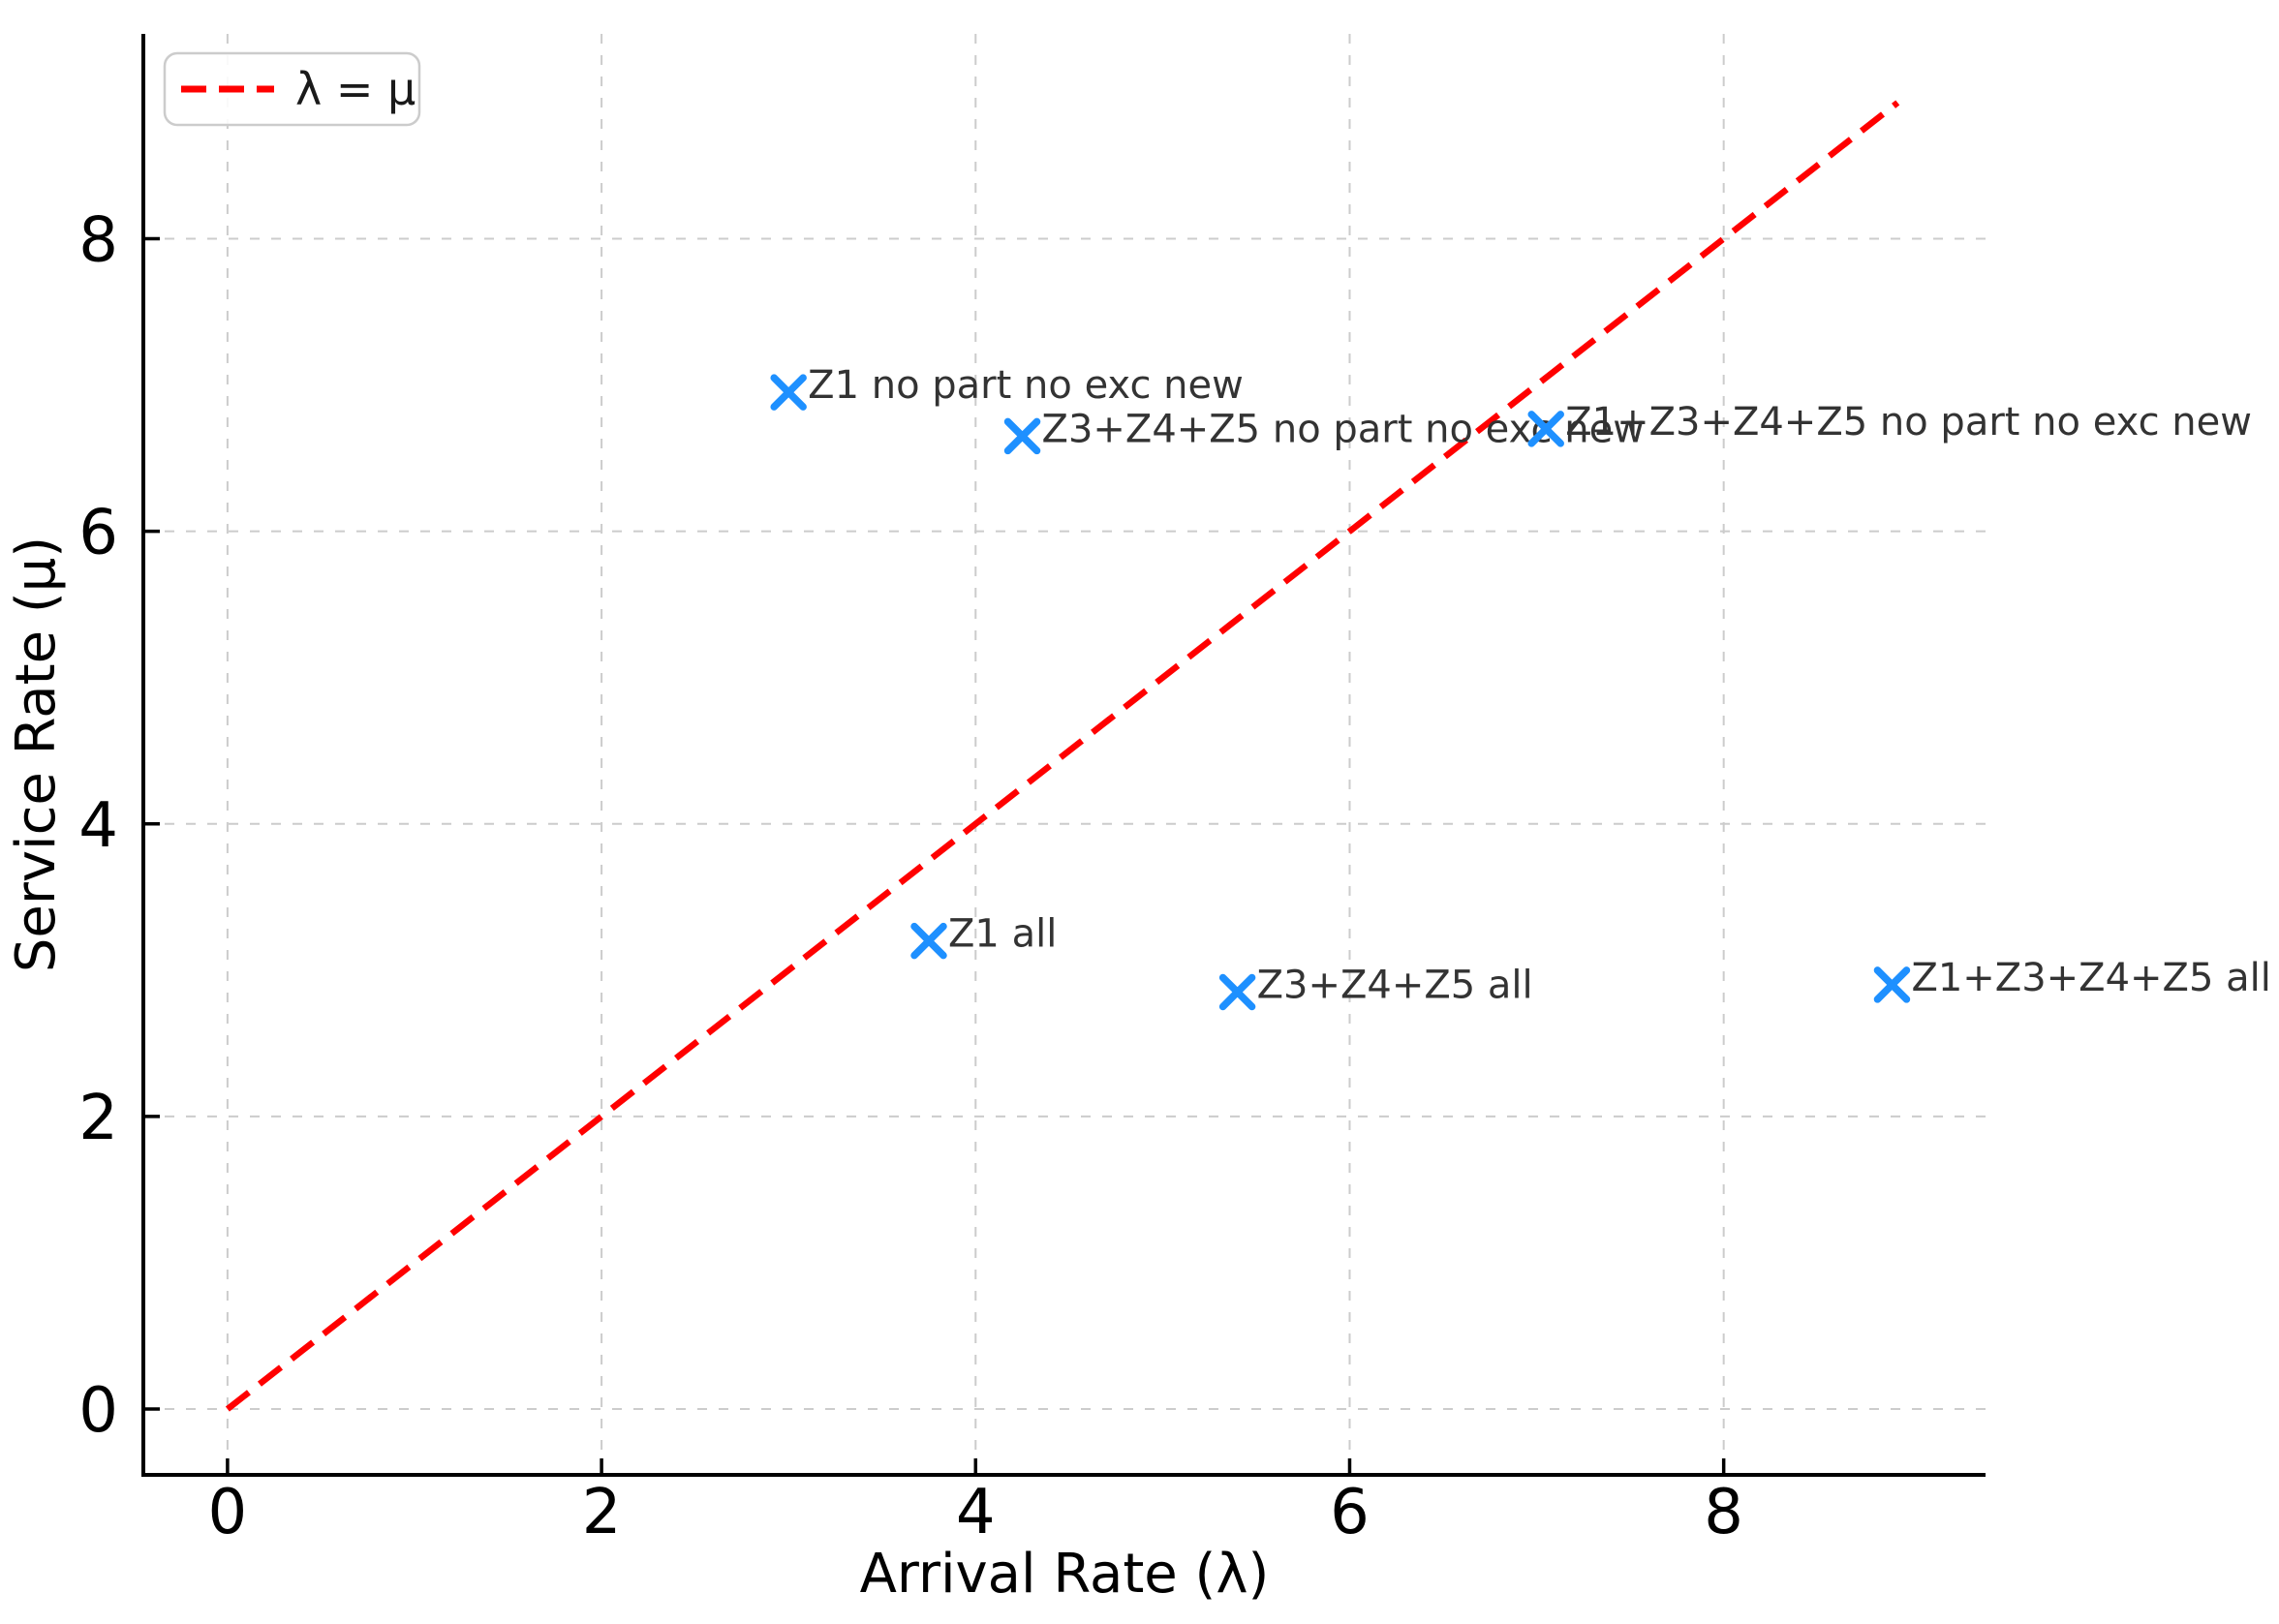 The height and width of the screenshot is (1624, 2279). What do you see at coordinates (1026, 385) in the screenshot?
I see `point-annotation: Z1 no part no exc new` at bounding box center [1026, 385].